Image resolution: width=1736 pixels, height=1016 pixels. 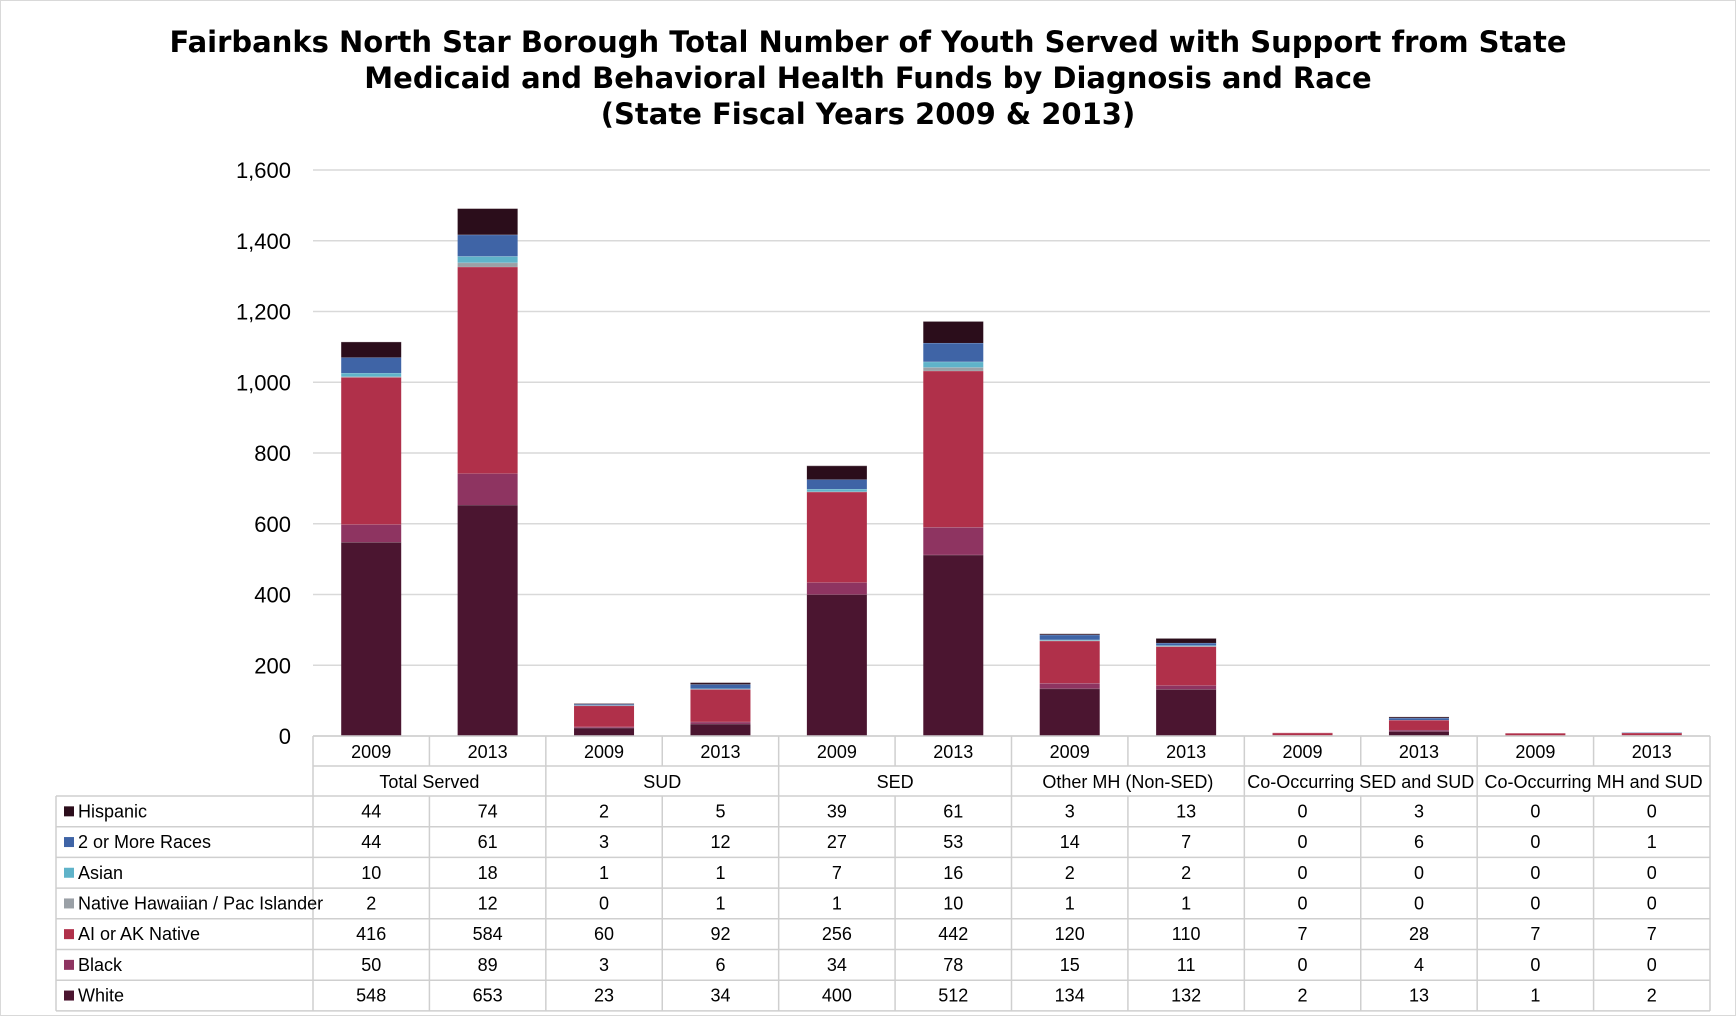 I want to click on x-group-label: Total Served, so click(x=429, y=782).